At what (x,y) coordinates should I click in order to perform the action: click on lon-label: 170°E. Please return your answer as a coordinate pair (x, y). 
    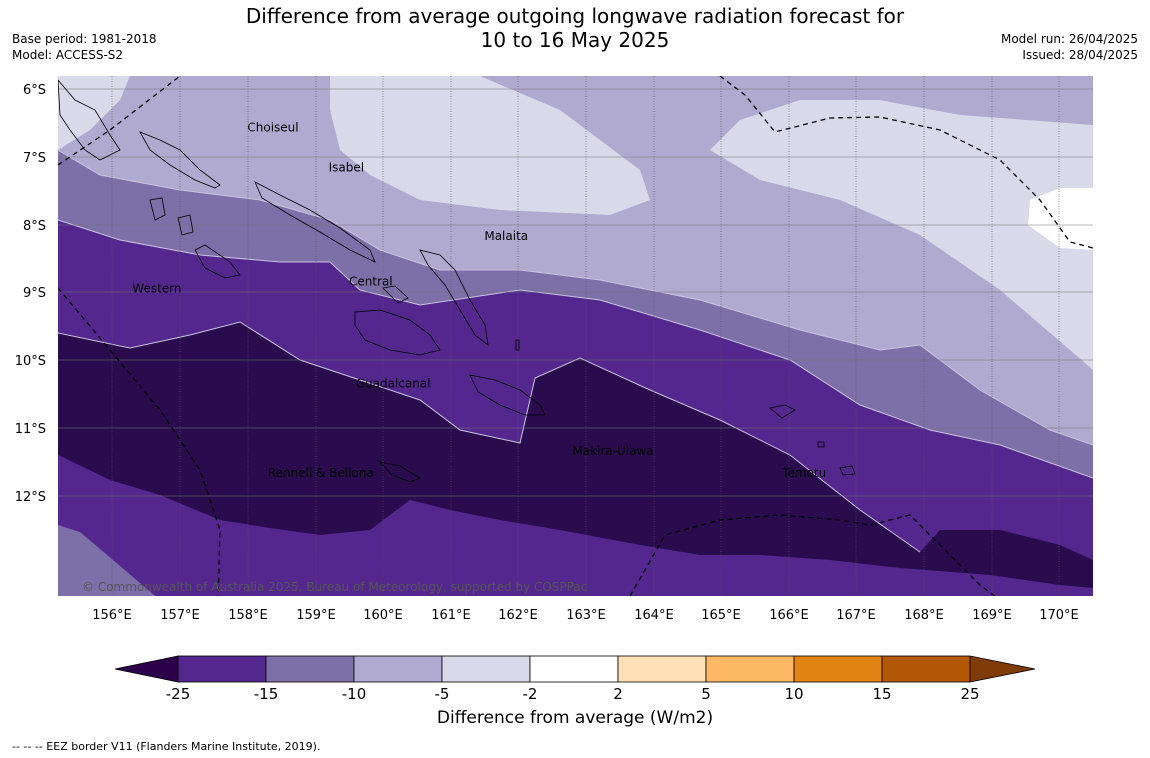
    Looking at the image, I should click on (1059, 615).